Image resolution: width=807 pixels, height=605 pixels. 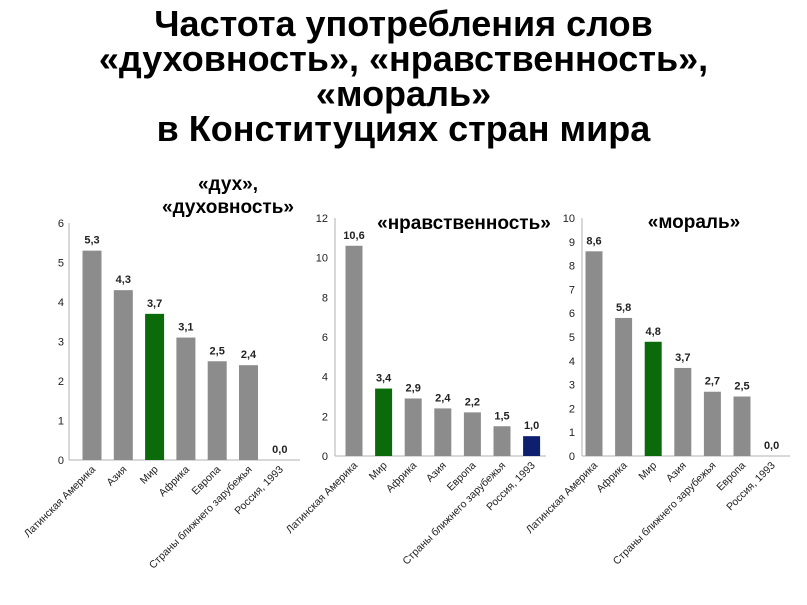 What do you see at coordinates (185, 328) in the screenshot?
I see `data-label: 3,1` at bounding box center [185, 328].